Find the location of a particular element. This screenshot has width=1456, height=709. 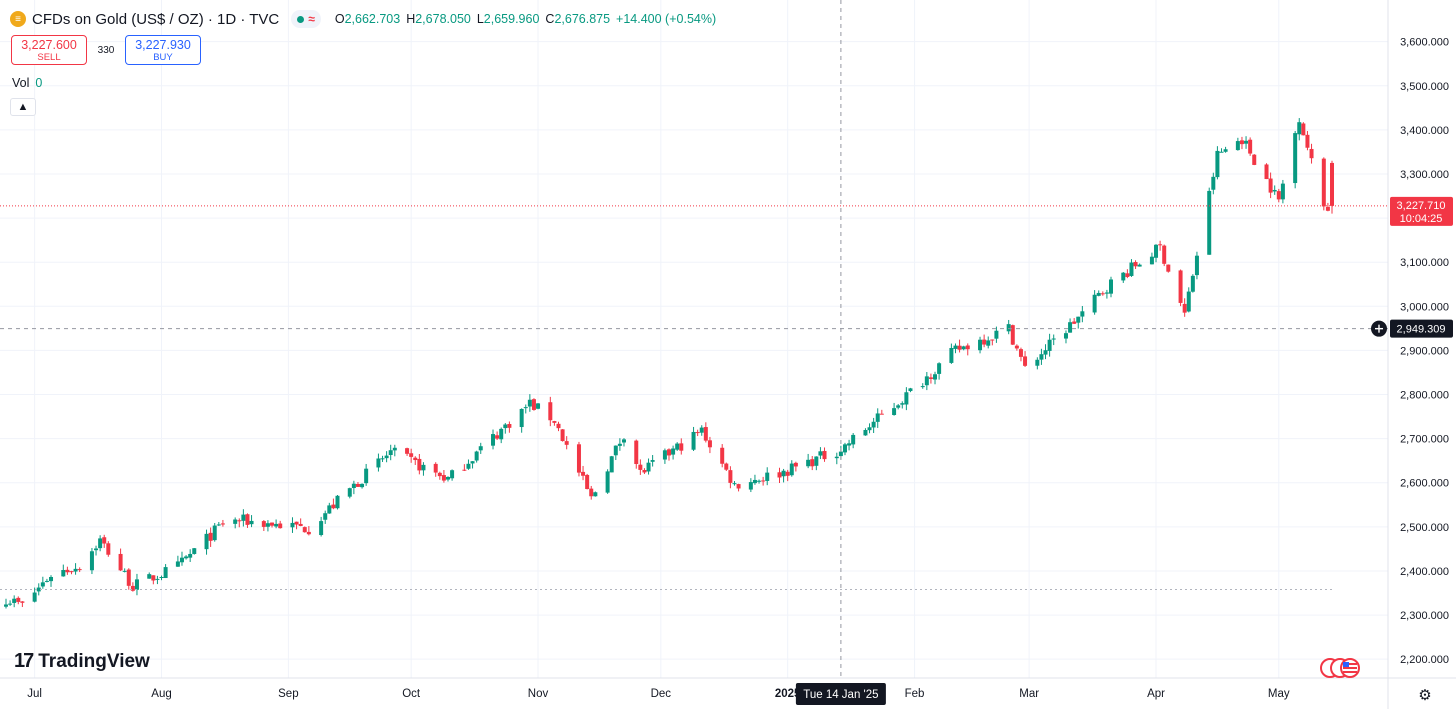

y-tick-label: 2,700.000 is located at coordinates (1424, 440).